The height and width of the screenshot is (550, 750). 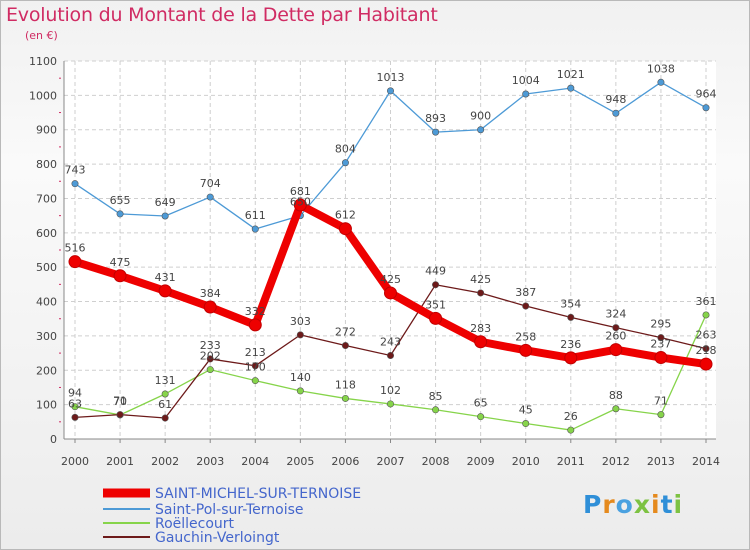 What do you see at coordinates (481, 403) in the screenshot?
I see `data-label: 65` at bounding box center [481, 403].